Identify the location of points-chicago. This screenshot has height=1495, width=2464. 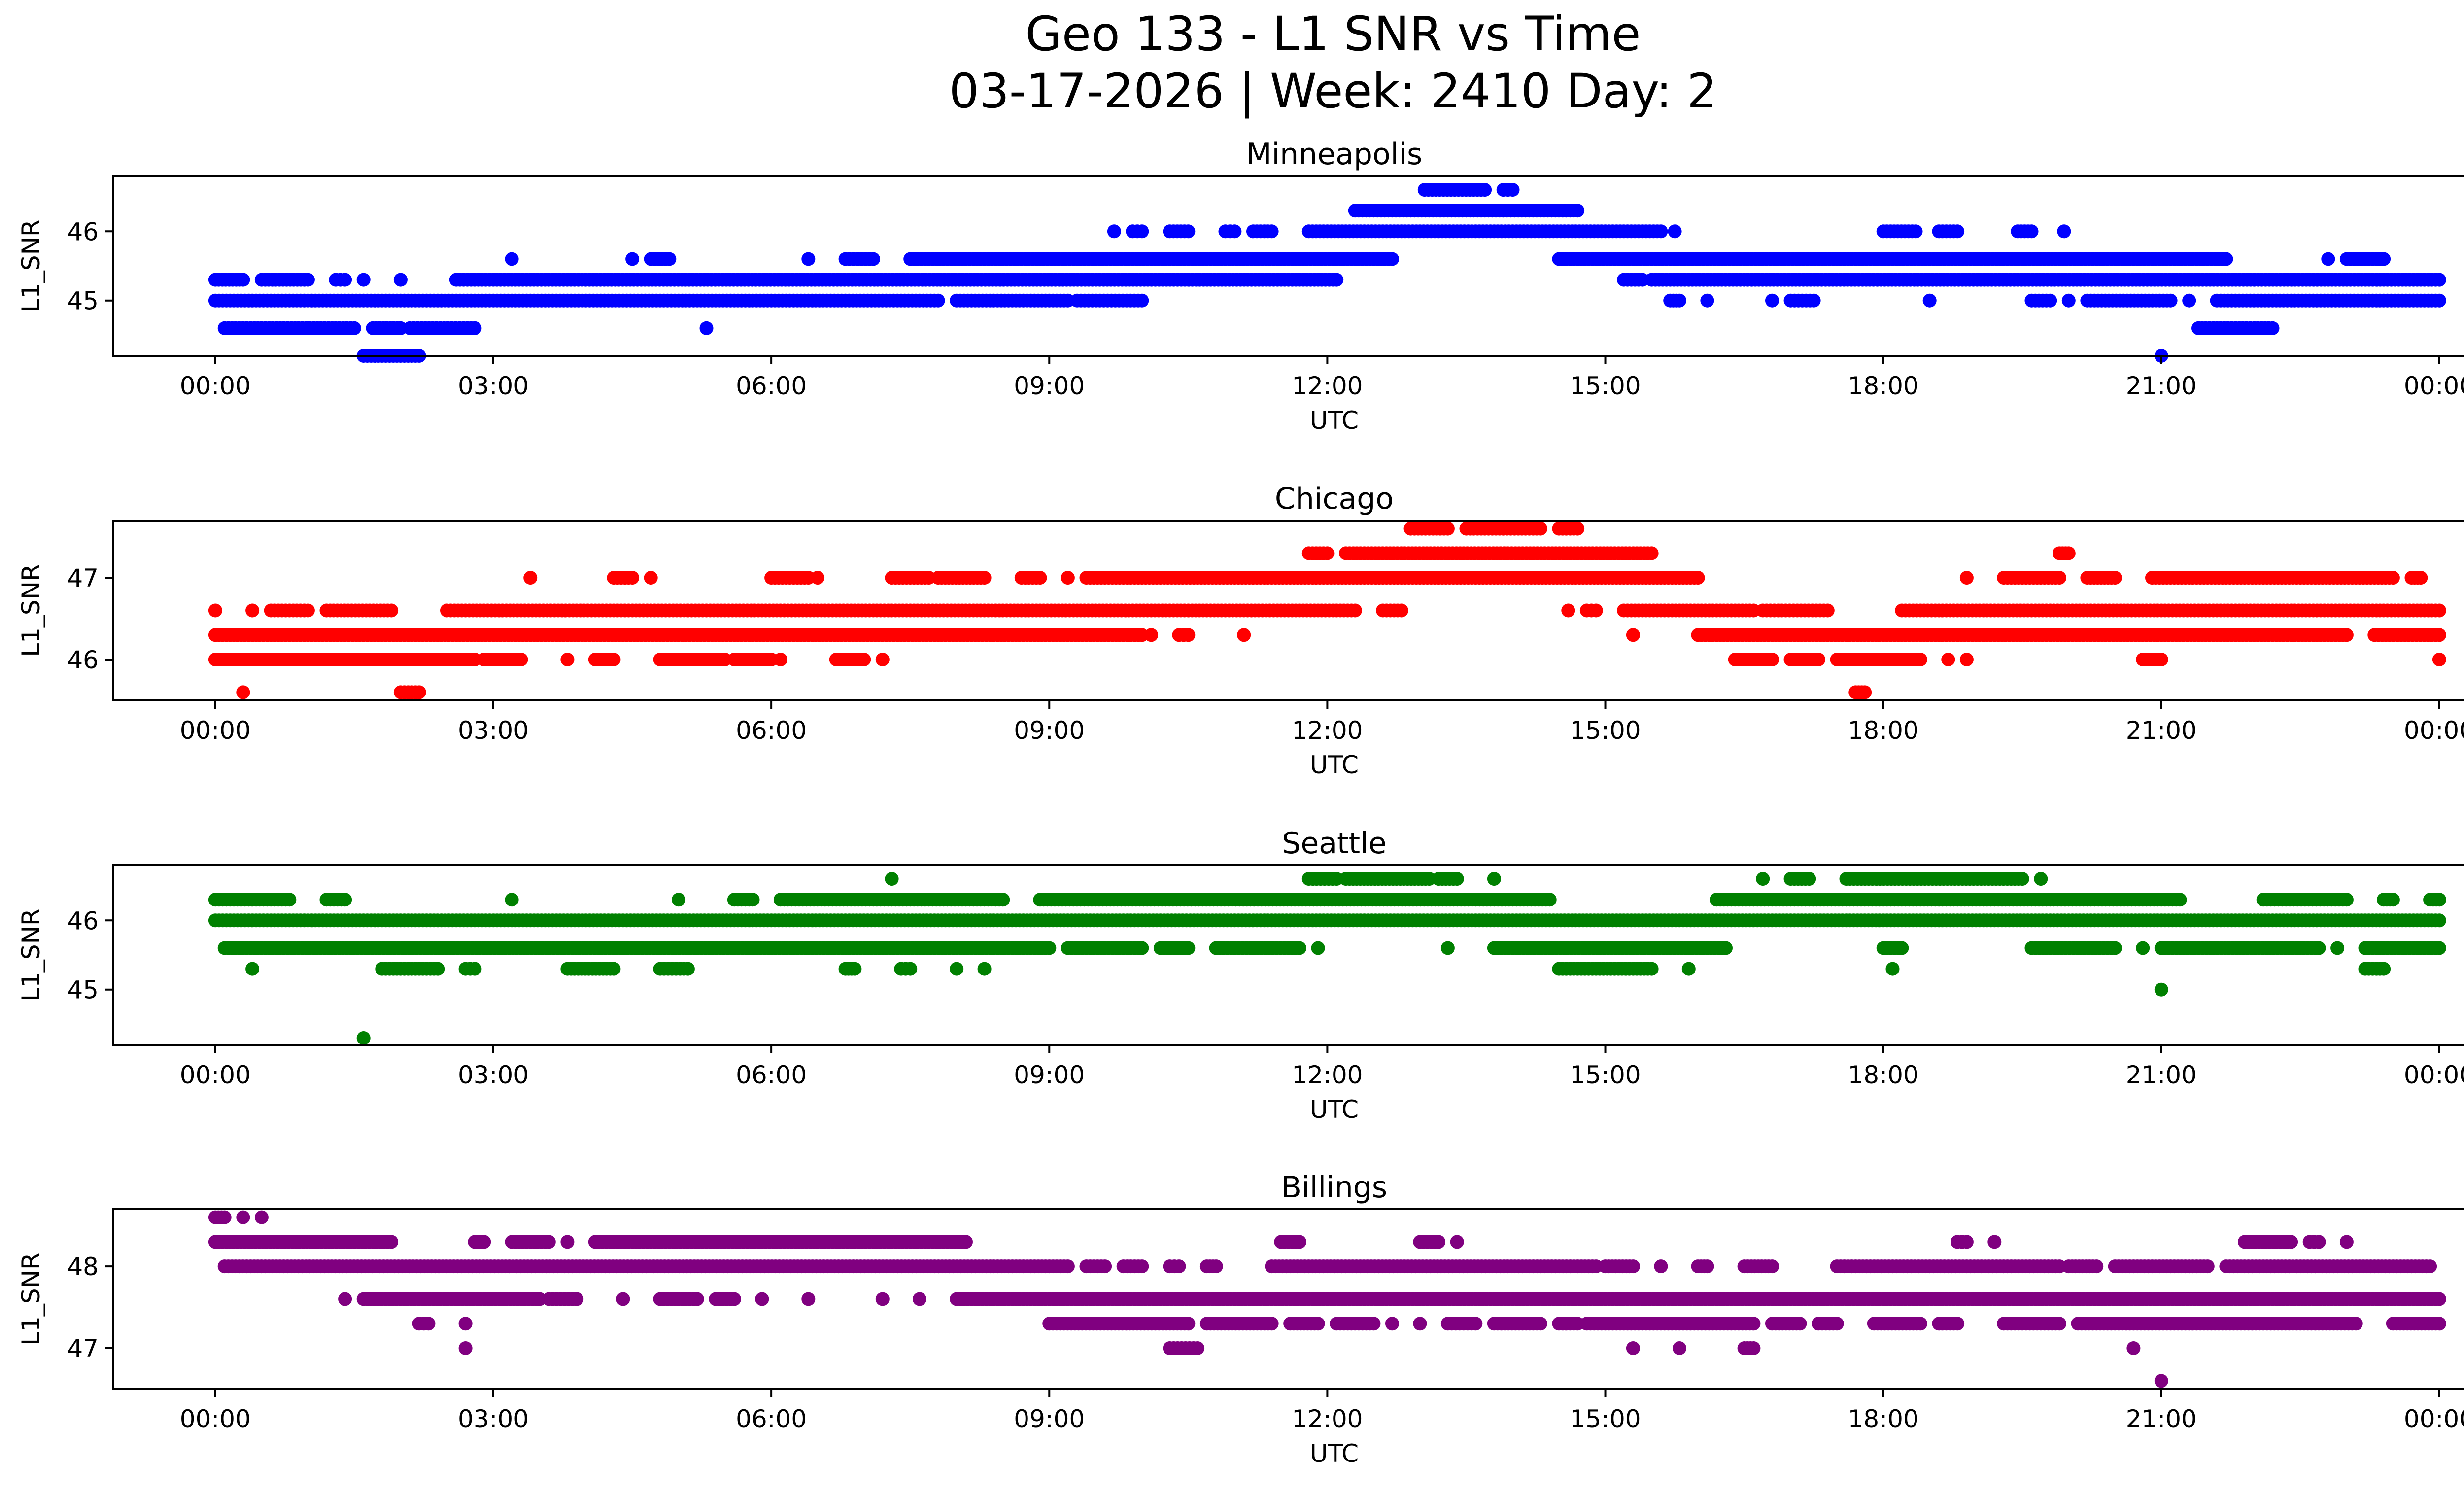
(1327, 610).